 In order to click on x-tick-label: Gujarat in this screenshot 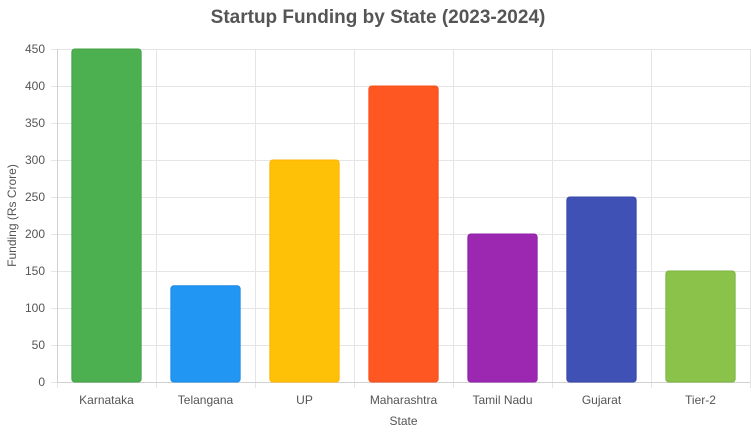, I will do `click(602, 400)`.